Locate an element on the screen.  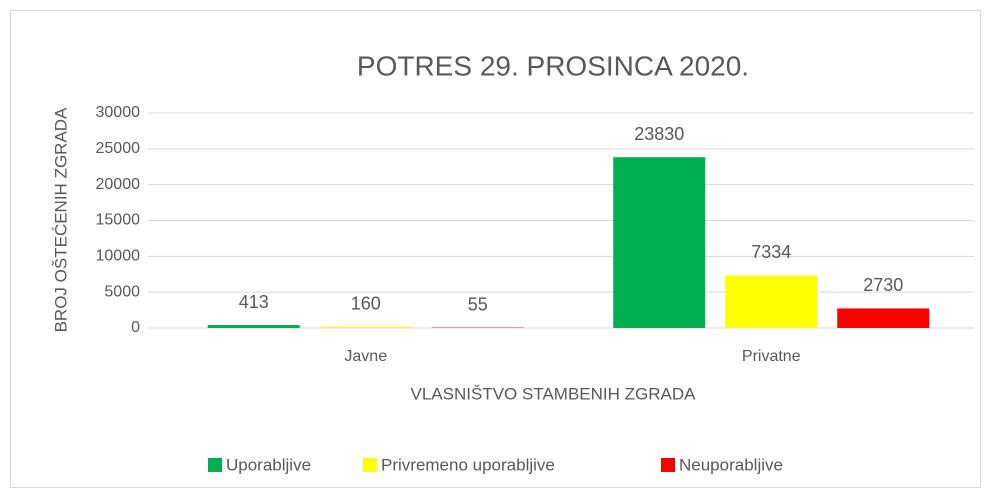
y-tick-label: 0 is located at coordinates (135, 327).